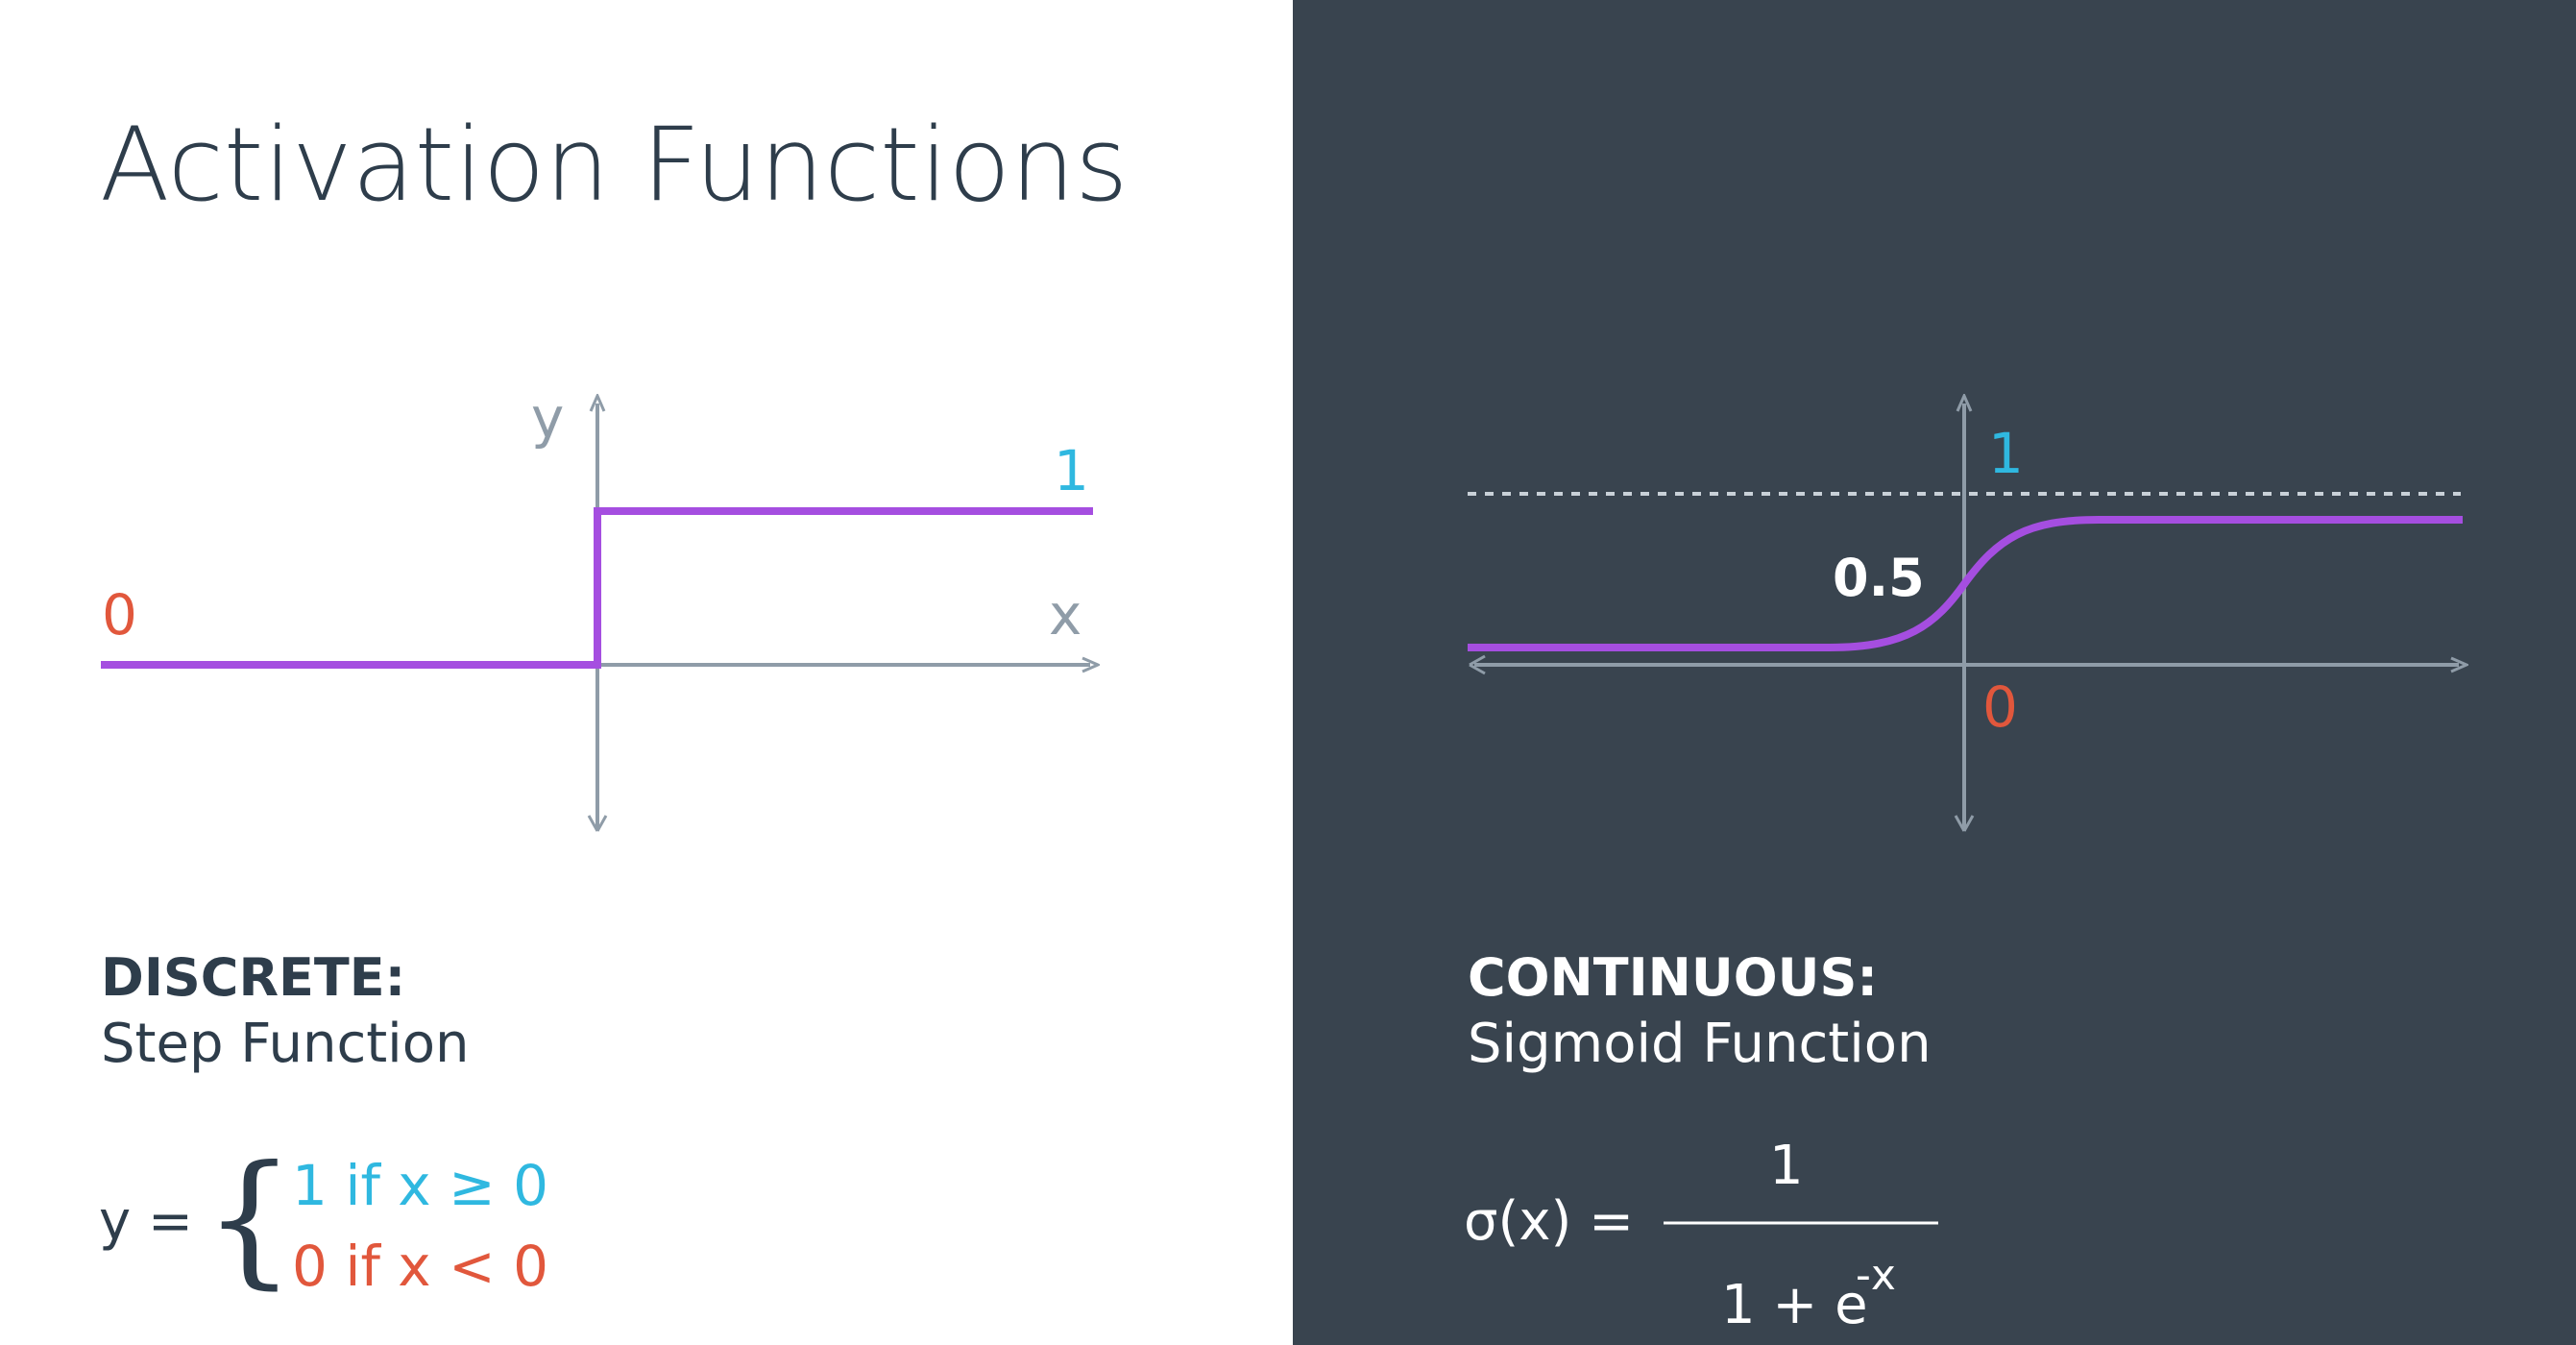 Image resolution: width=2576 pixels, height=1345 pixels. Describe the element at coordinates (249, 1220) in the screenshot. I see `step-formula-brace: {` at that location.